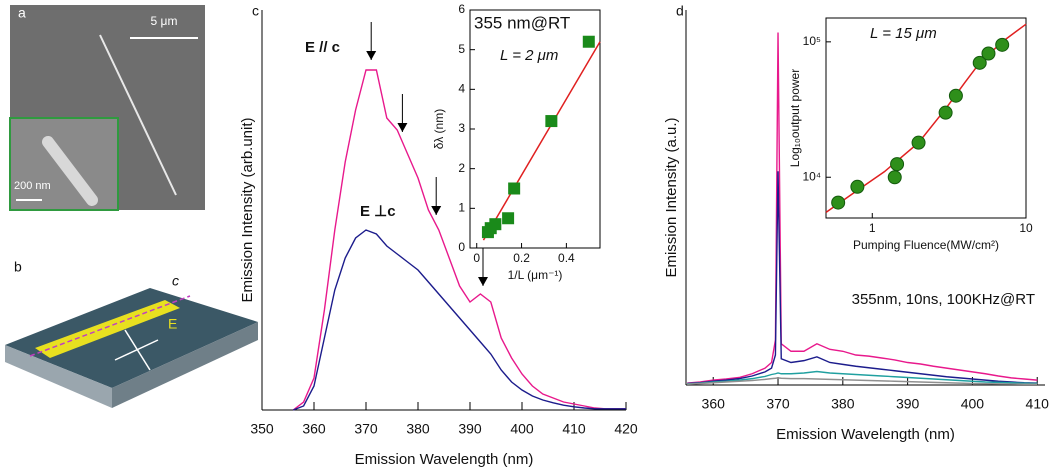 The width and height of the screenshot is (1060, 475). I want to click on series-label: E ⊥c, so click(378, 211).